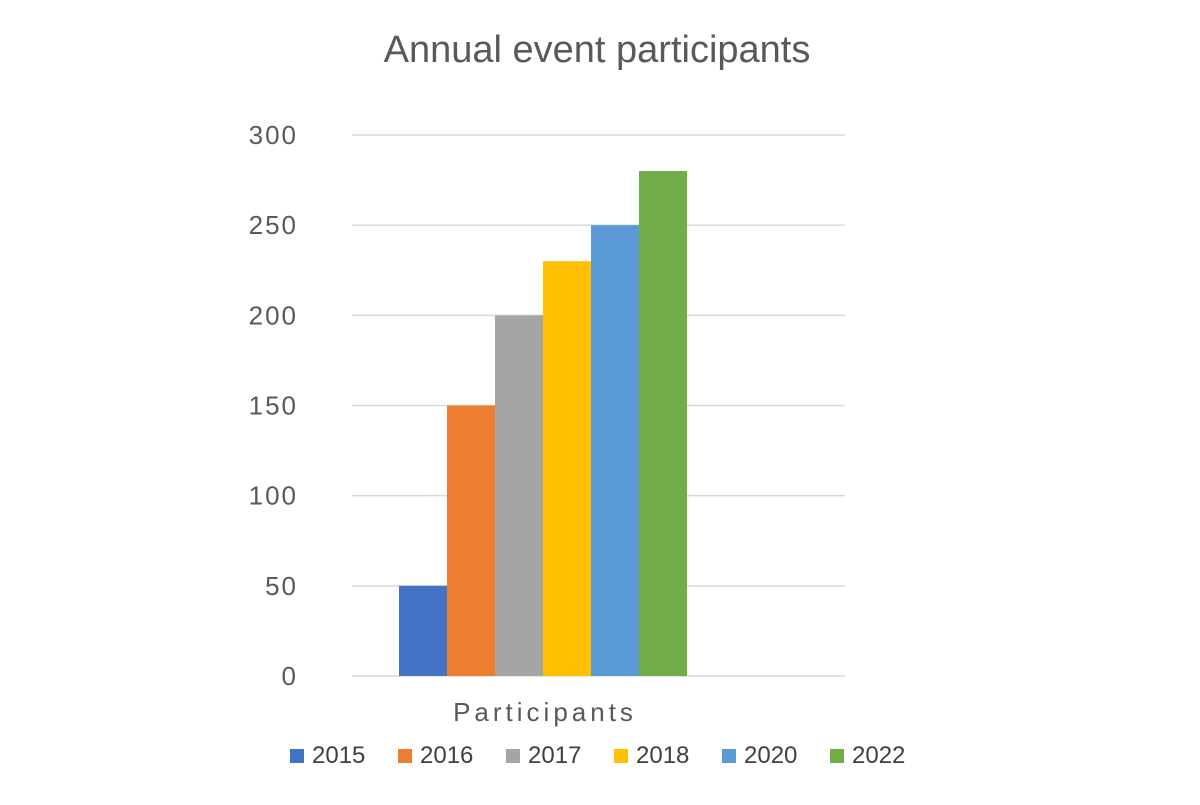 Image resolution: width=1200 pixels, height=805 pixels. Describe the element at coordinates (597, 50) in the screenshot. I see `chart-title: Annual event participants` at that location.